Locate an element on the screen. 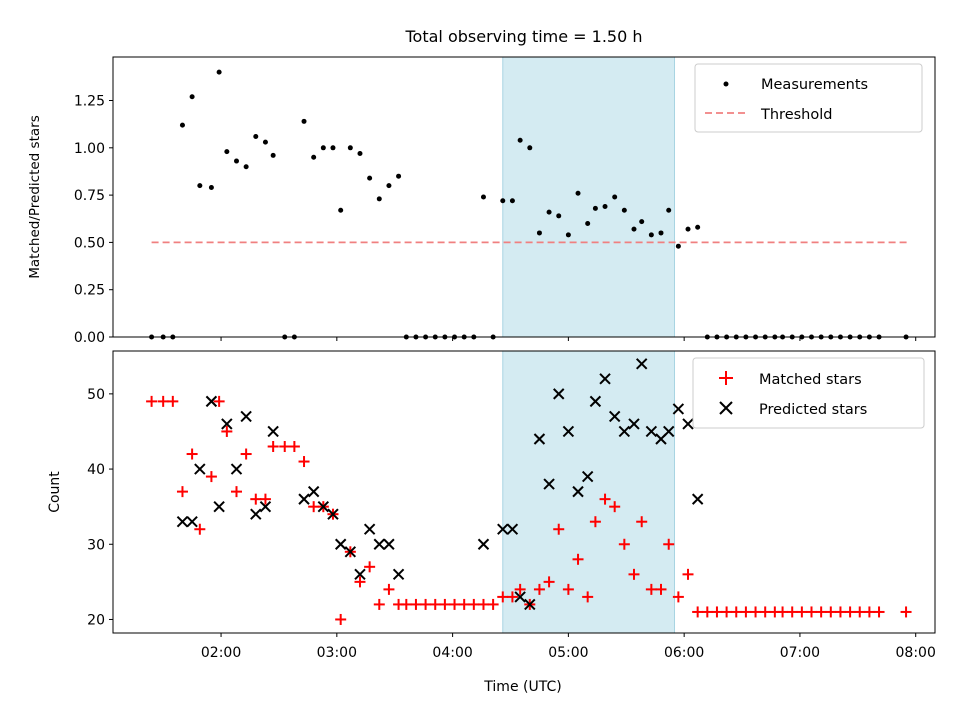 The image size is (960, 720). bottom-y-axis: 20 30 40 50 is located at coordinates (100, 507).